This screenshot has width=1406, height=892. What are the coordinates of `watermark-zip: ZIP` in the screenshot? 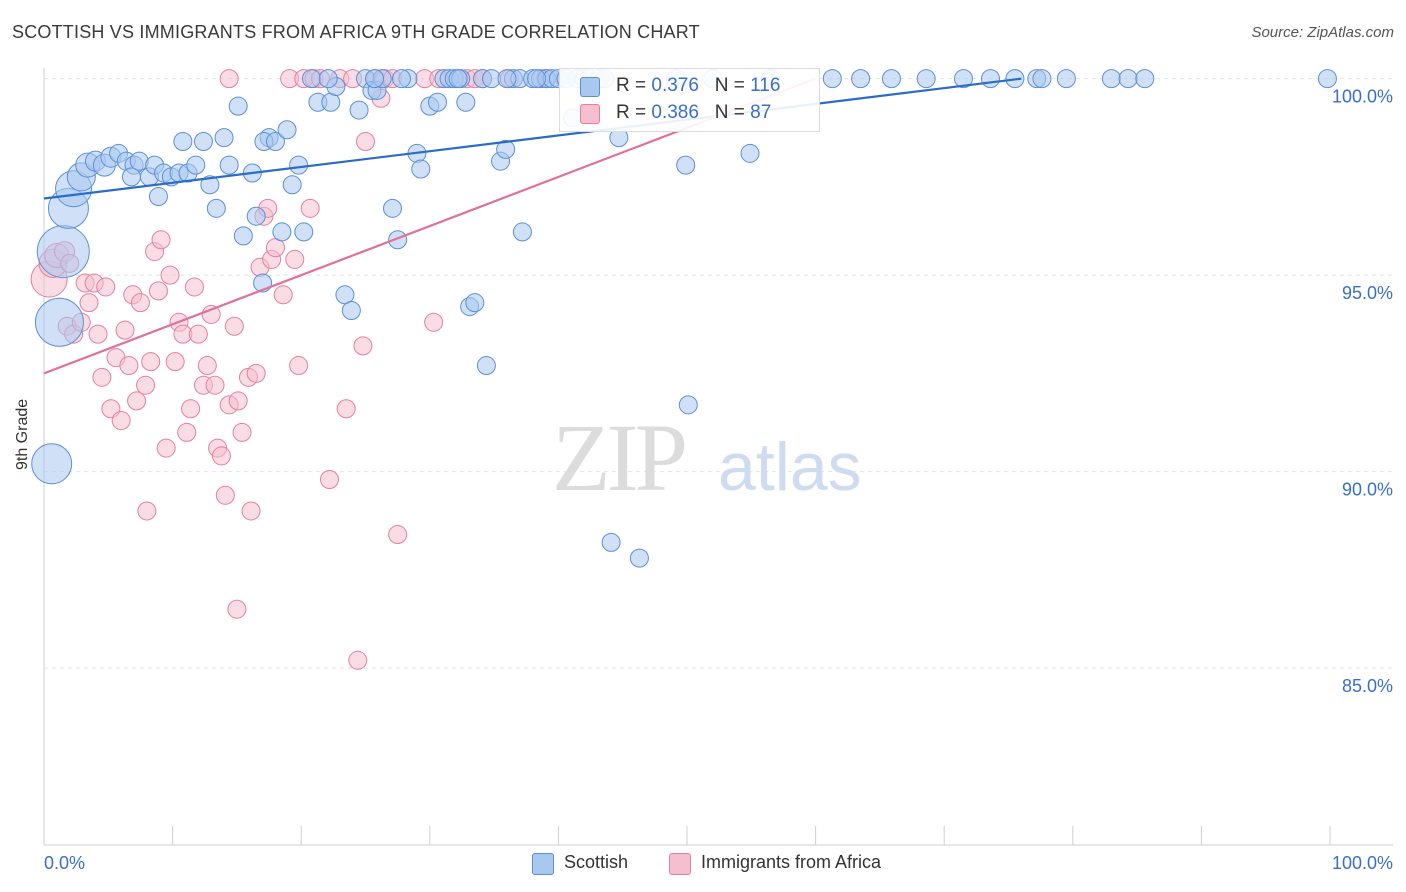 It's located at (618, 457).